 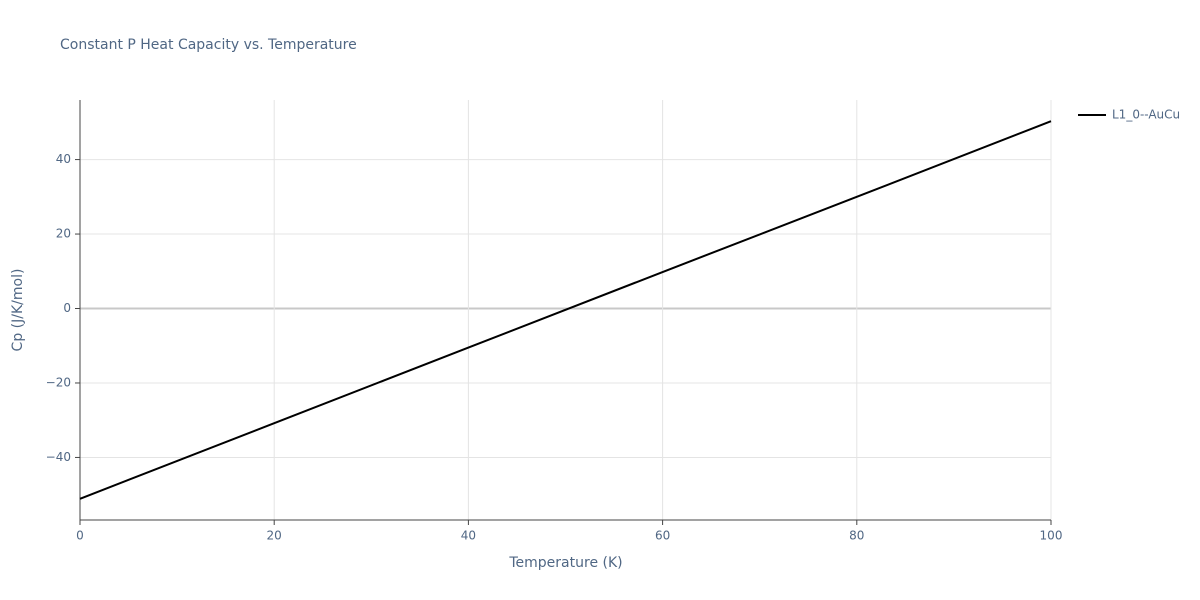 I want to click on legend-label: L1_0--AuCu, so click(x=1146, y=115).